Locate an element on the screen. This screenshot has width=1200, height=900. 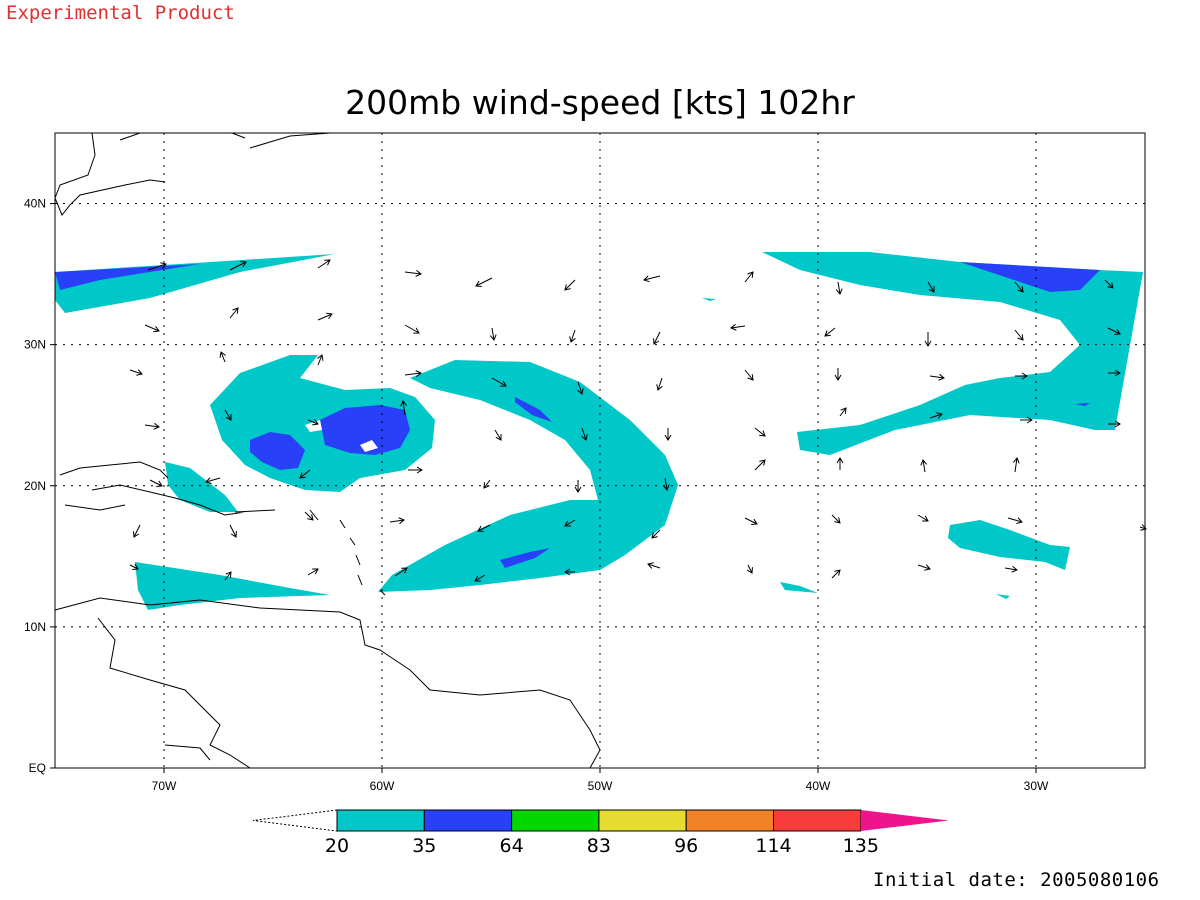
shade-area-central-arc is located at coordinates (528, 476).